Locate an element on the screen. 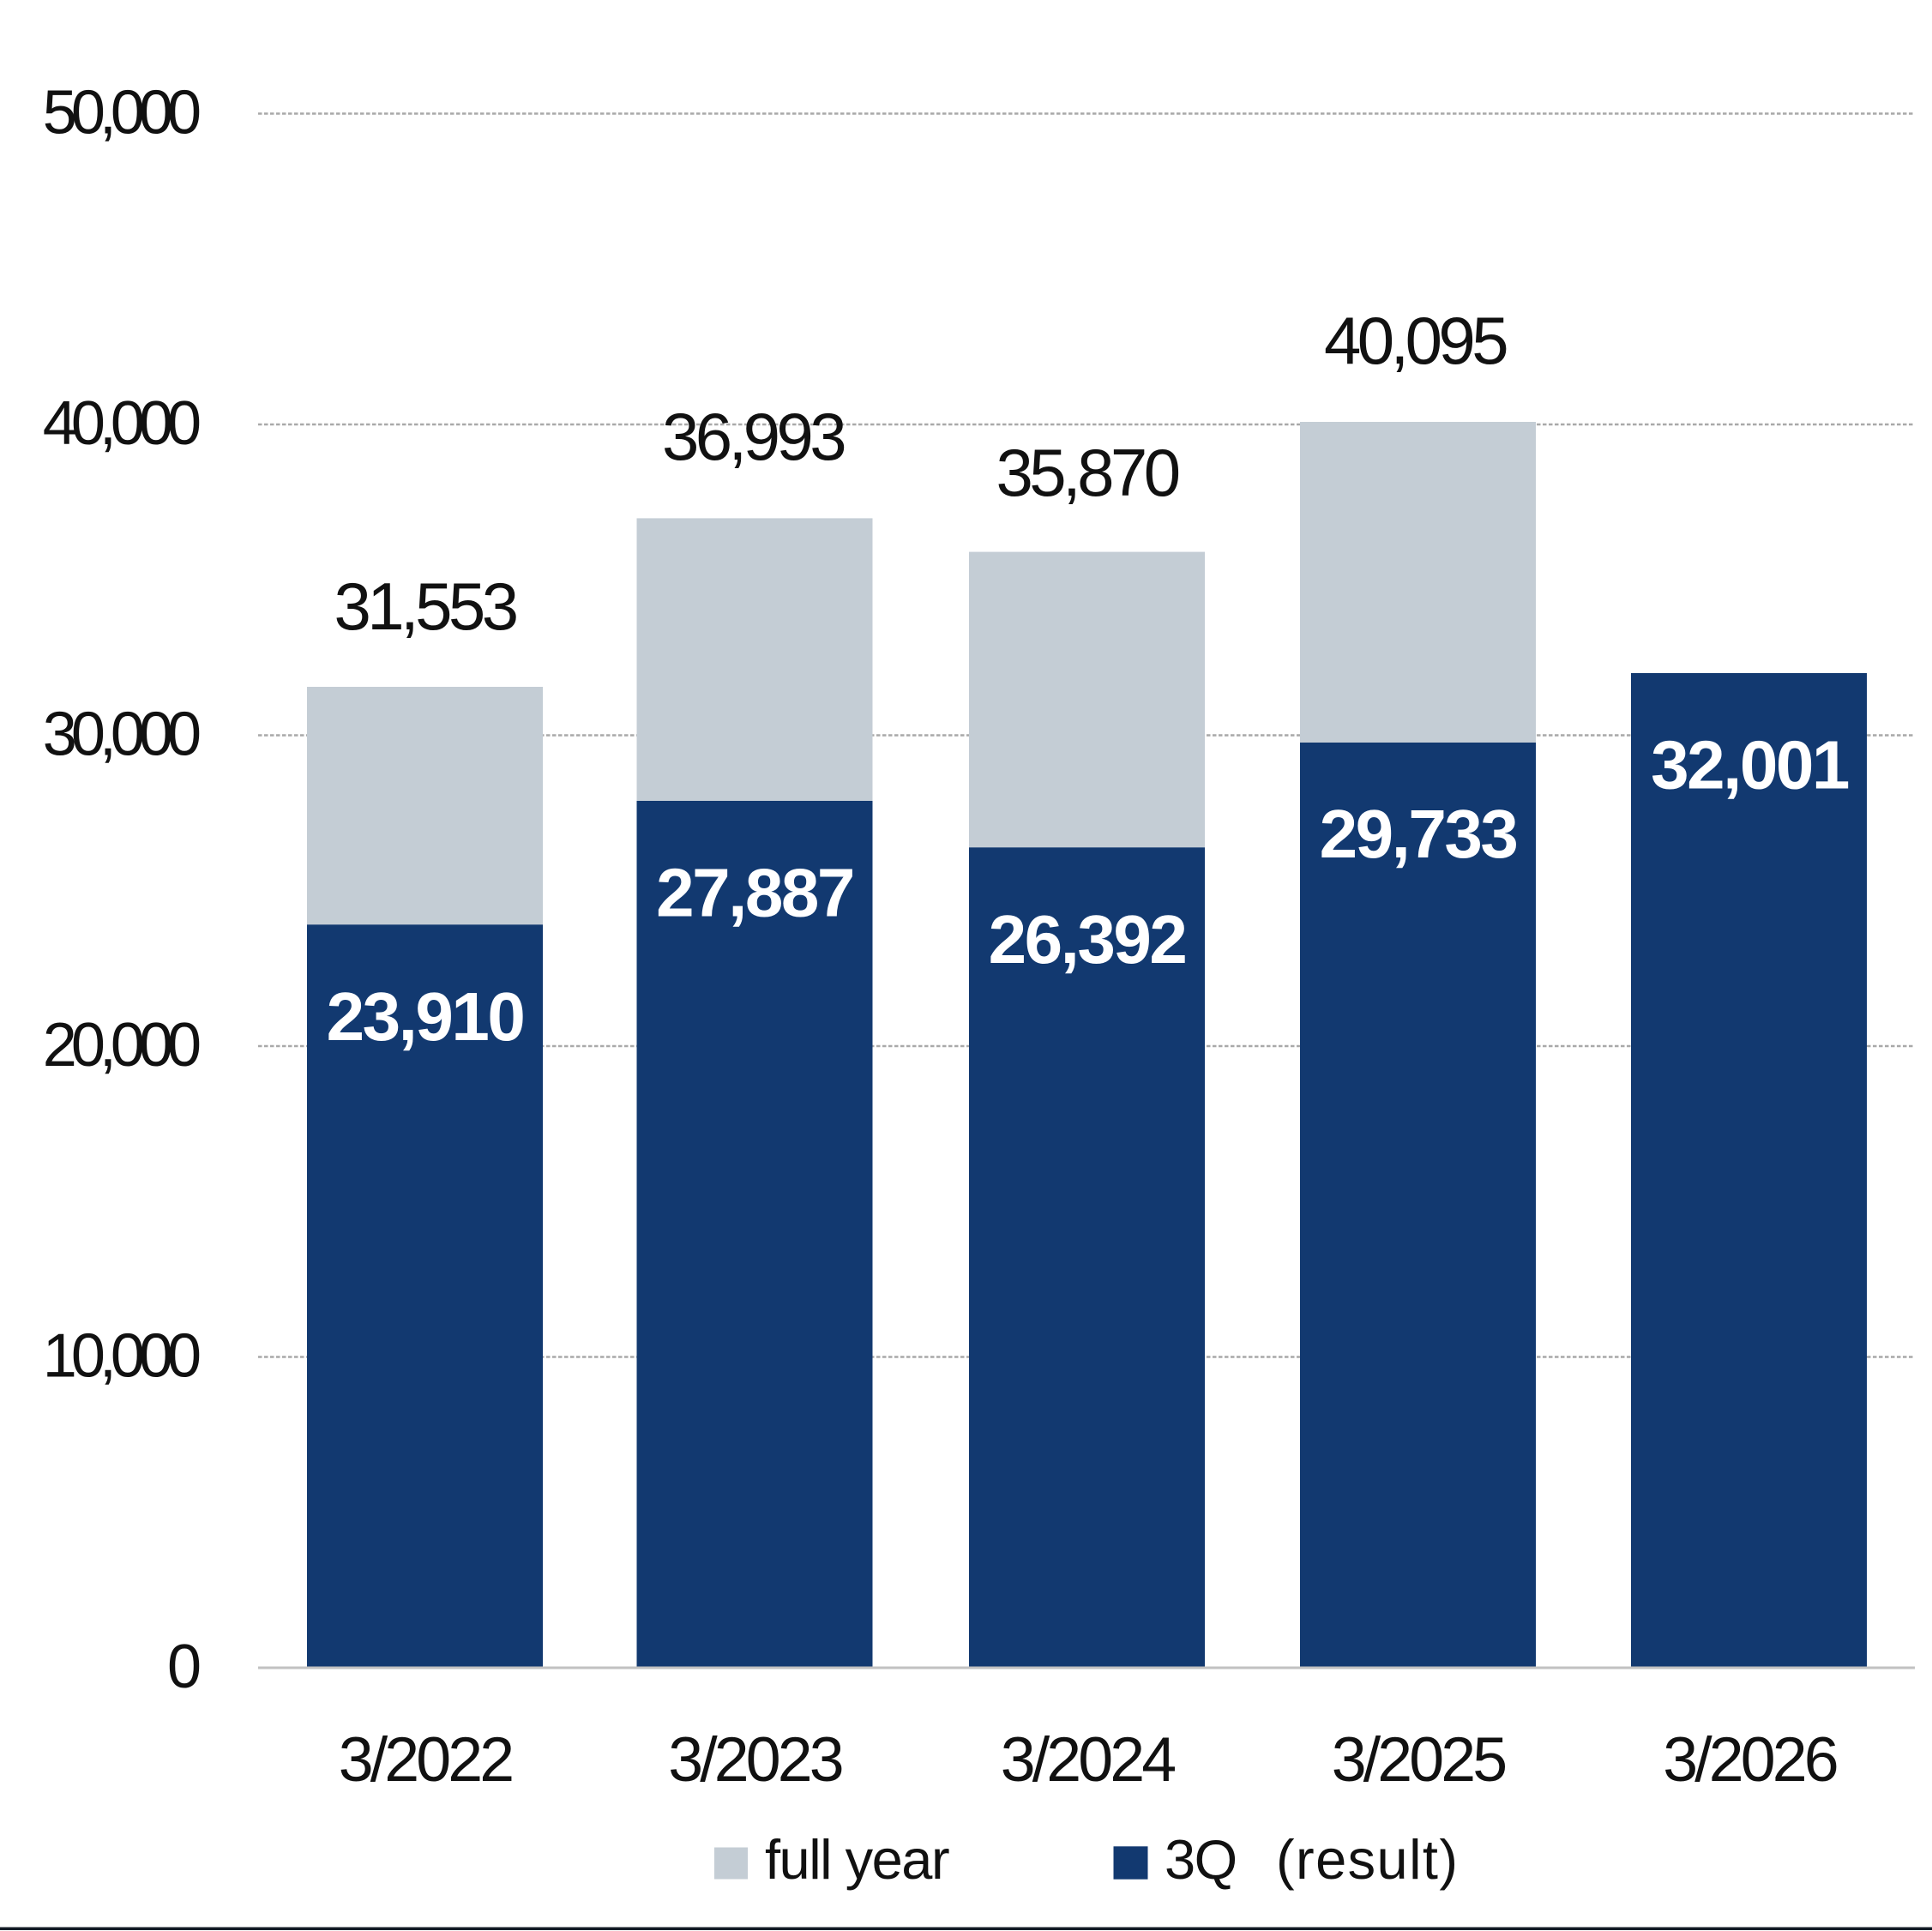  svg-text: 35,870 is located at coordinates (1087, 472).